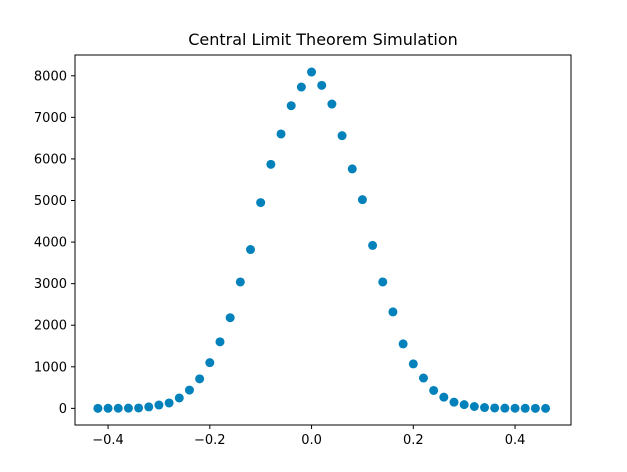 This screenshot has width=627, height=472. I want to click on y-tick-label: 7000, so click(50, 118).